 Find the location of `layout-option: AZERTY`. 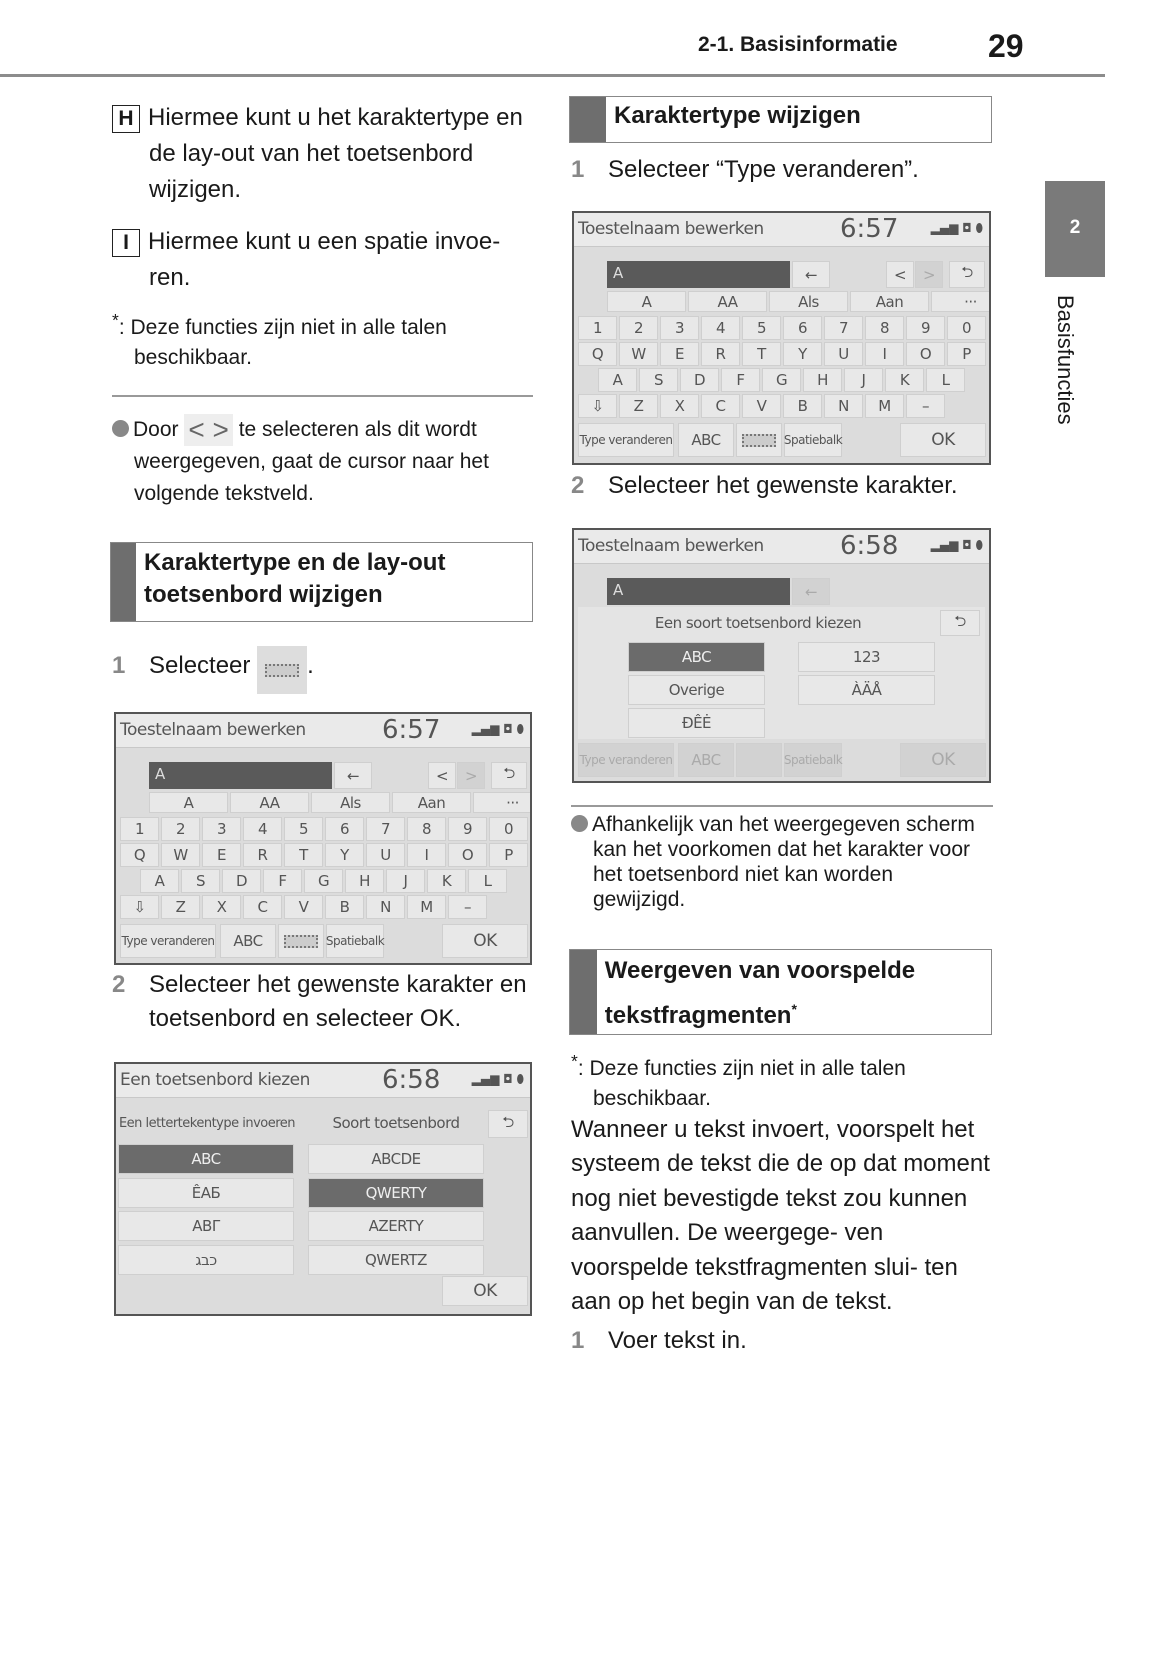

layout-option: AZERTY is located at coordinates (396, 1226).